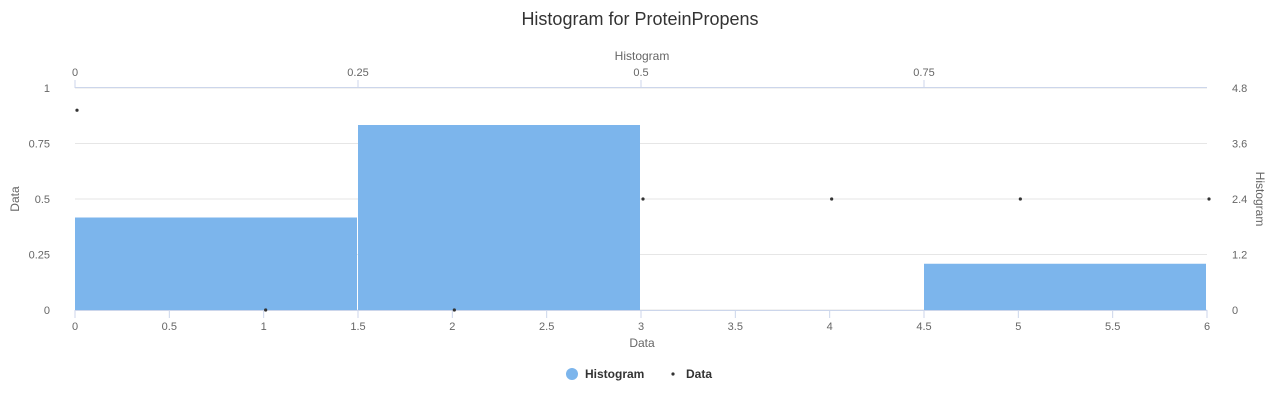  Describe the element at coordinates (75, 73) in the screenshot. I see `x2-tick-label: 0` at that location.